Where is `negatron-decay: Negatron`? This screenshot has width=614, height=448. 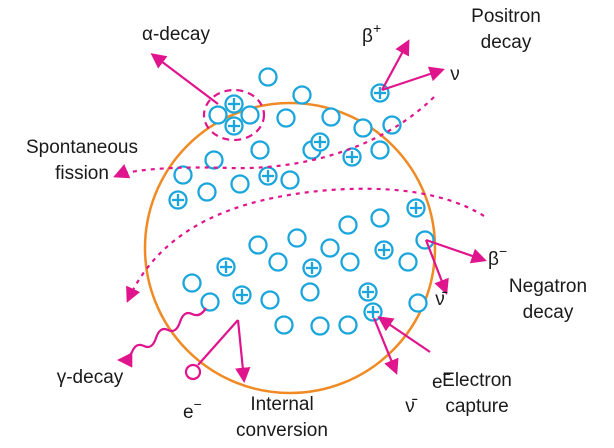 negatron-decay: Negatron is located at coordinates (548, 286).